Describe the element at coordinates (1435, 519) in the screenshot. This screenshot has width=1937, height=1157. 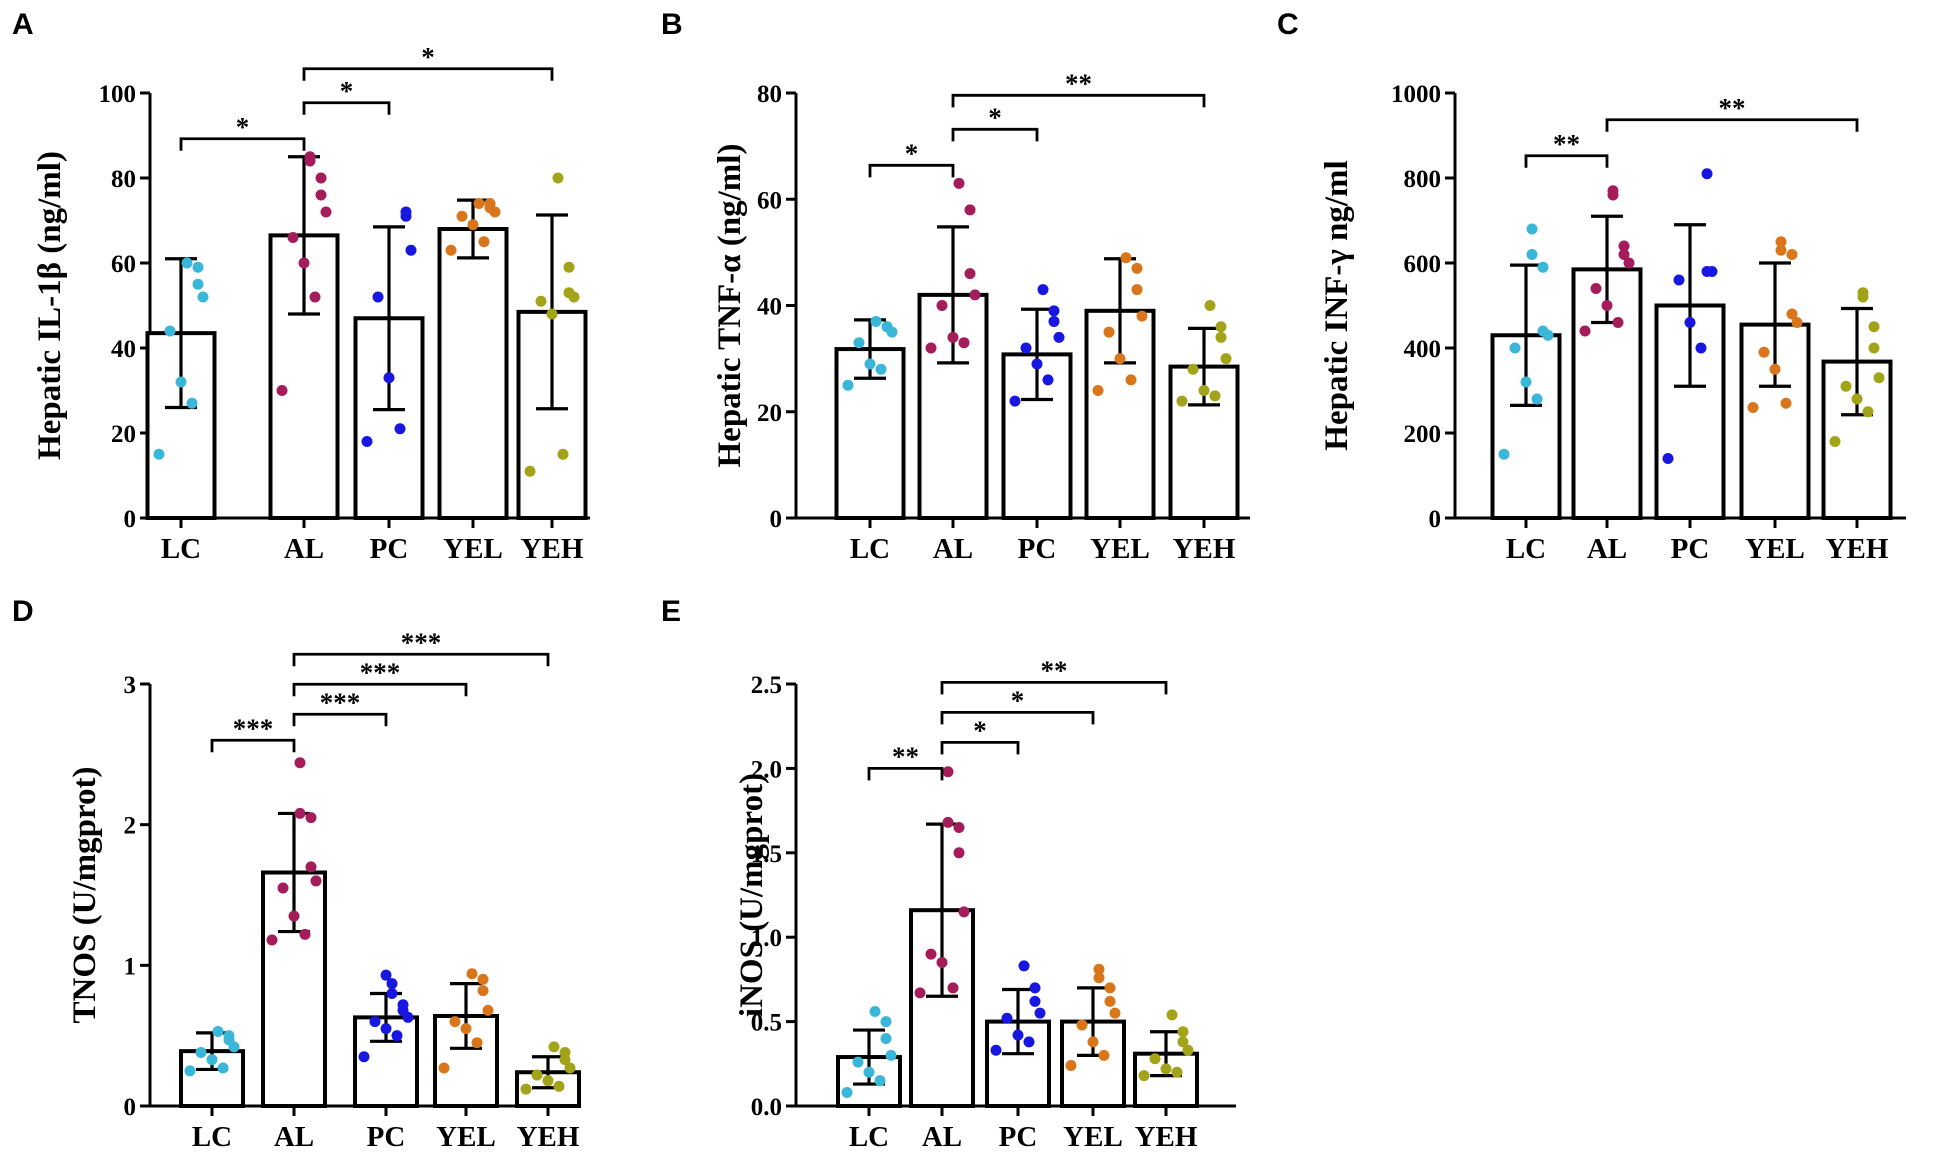
I see `y-tick-label: 0` at that location.